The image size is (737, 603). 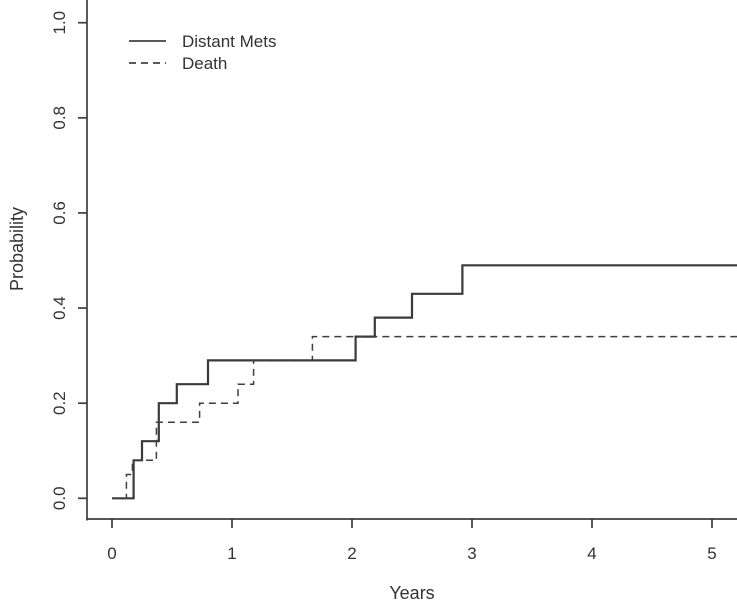 What do you see at coordinates (59, 23) in the screenshot?
I see `y-tick-label: 1.0` at bounding box center [59, 23].